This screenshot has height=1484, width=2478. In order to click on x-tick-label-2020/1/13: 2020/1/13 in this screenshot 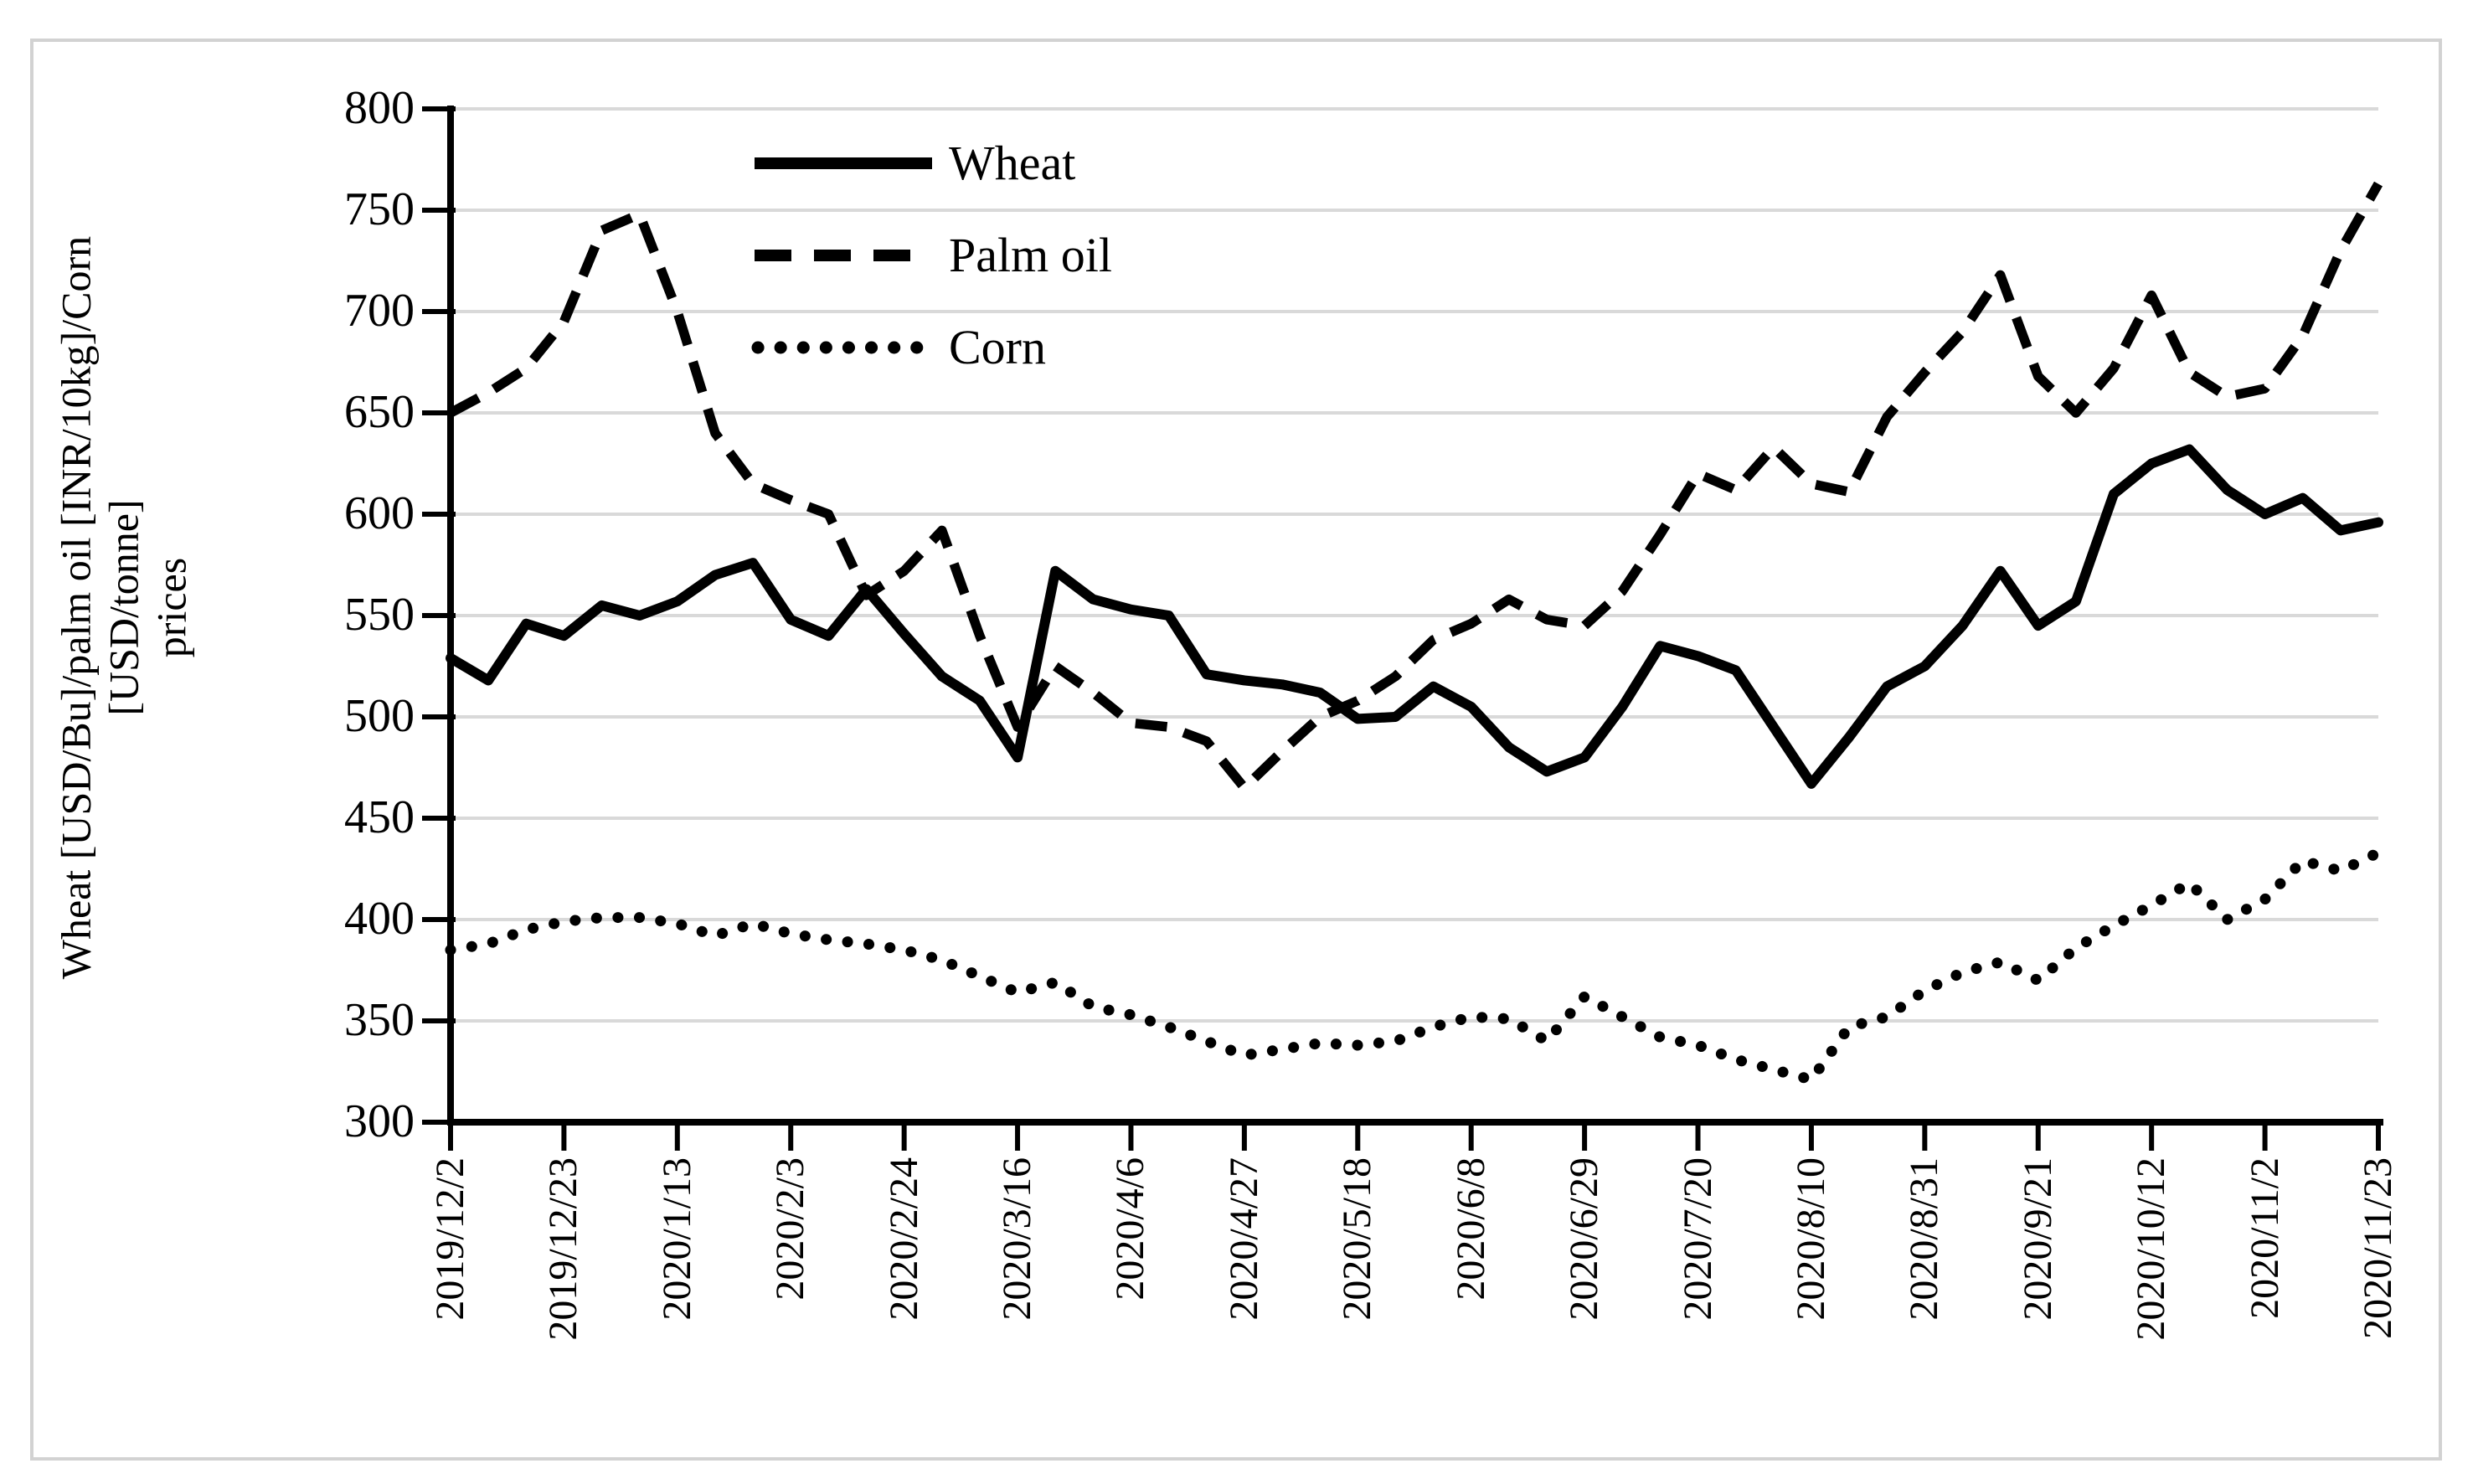, I will do `click(676, 1239)`.